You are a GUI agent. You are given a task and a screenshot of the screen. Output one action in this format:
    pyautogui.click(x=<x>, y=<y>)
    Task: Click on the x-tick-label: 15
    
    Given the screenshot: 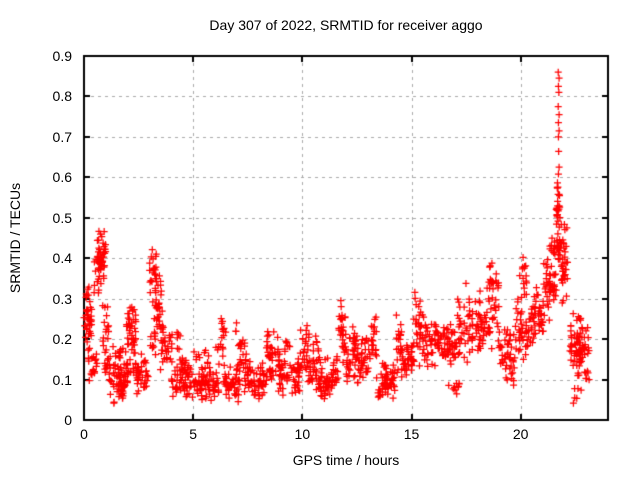 What is the action you would take?
    pyautogui.click(x=411, y=434)
    